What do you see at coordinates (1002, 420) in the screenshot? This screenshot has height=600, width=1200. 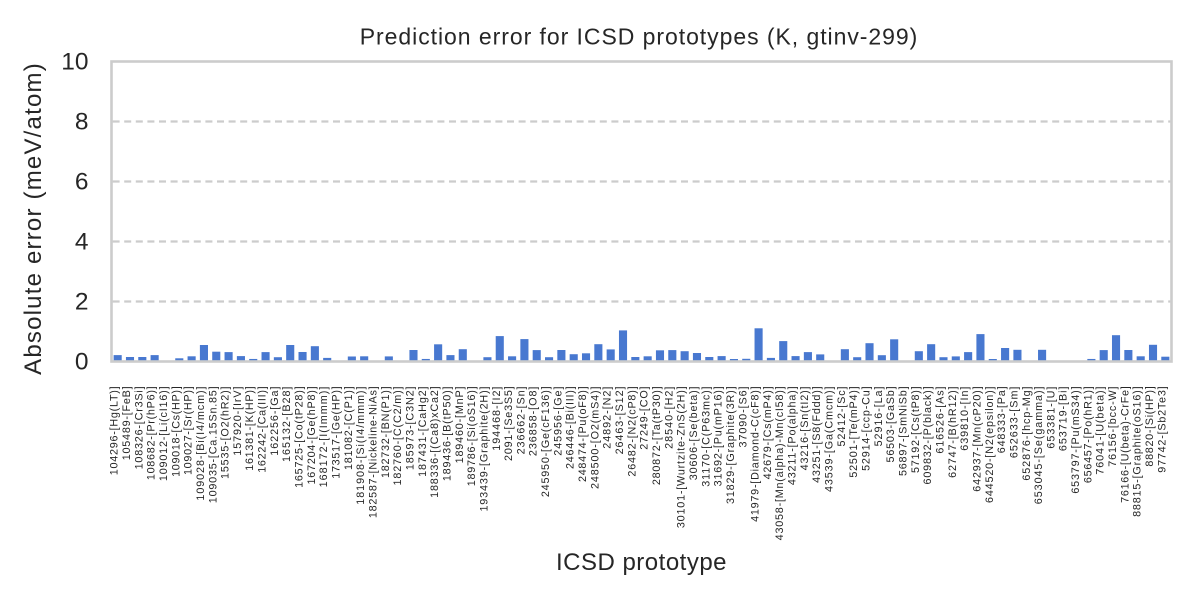 I see `svg-text: 648333-[Pa]` at bounding box center [1002, 420].